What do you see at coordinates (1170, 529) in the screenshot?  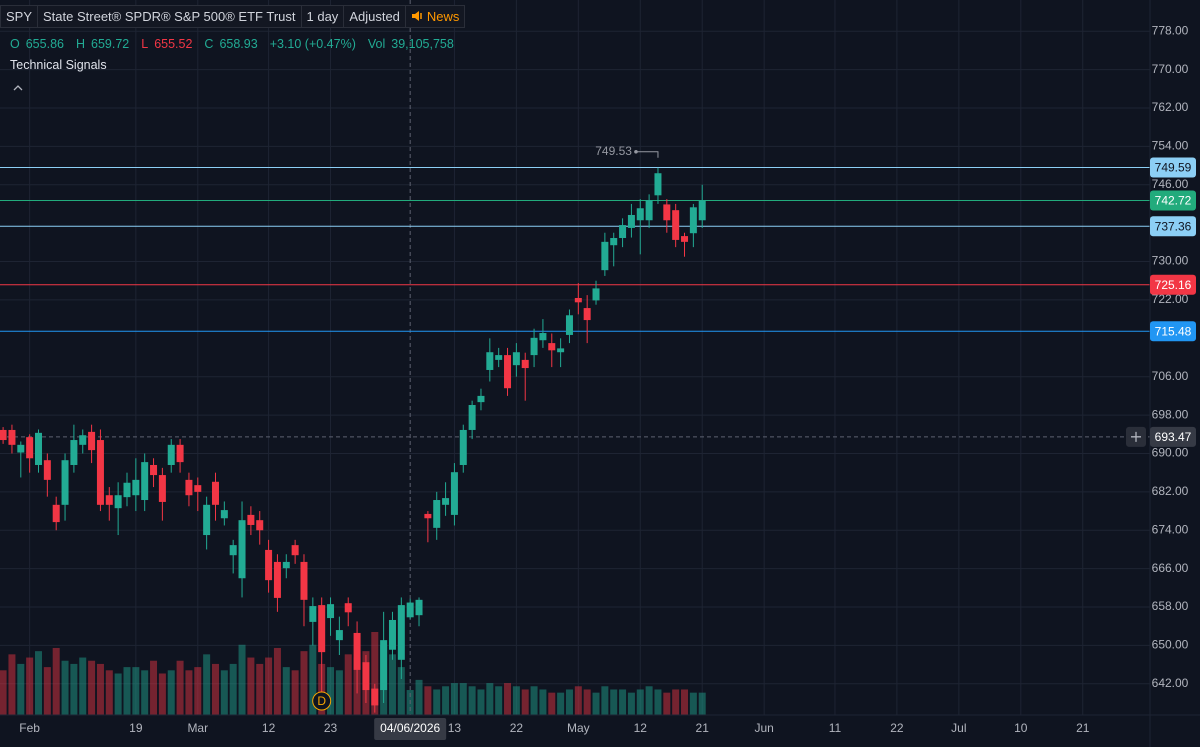 I see `y-tick-label: 674.00` at bounding box center [1170, 529].